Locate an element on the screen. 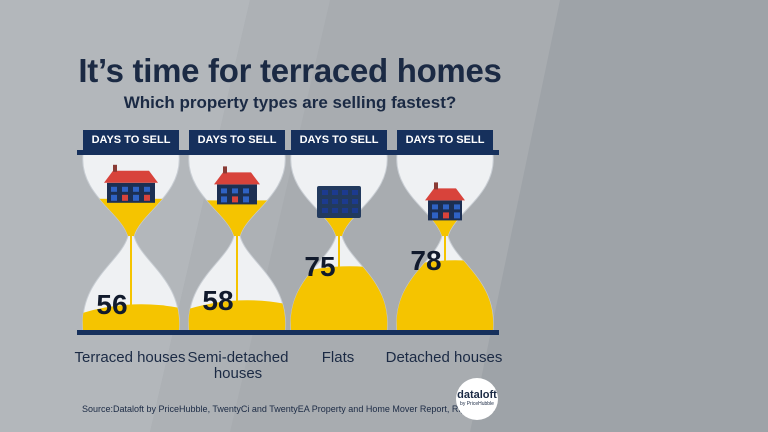 Image resolution: width=768 pixels, height=432 pixels. semi-detached-house-icon is located at coordinates (237, 185).